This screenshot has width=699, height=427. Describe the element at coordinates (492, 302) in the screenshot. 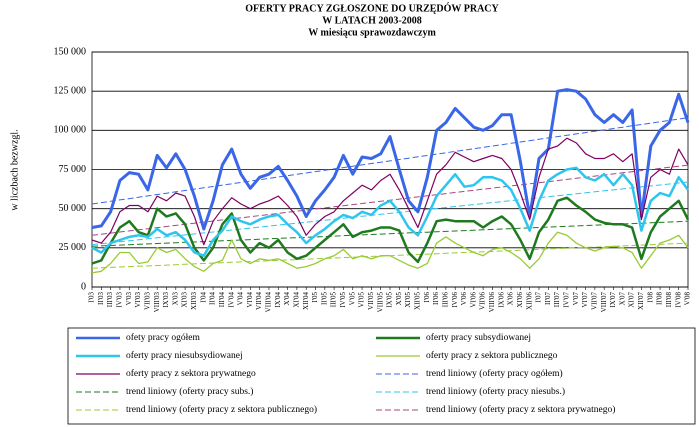

I see `x-tick-label: VIII'06` at that location.